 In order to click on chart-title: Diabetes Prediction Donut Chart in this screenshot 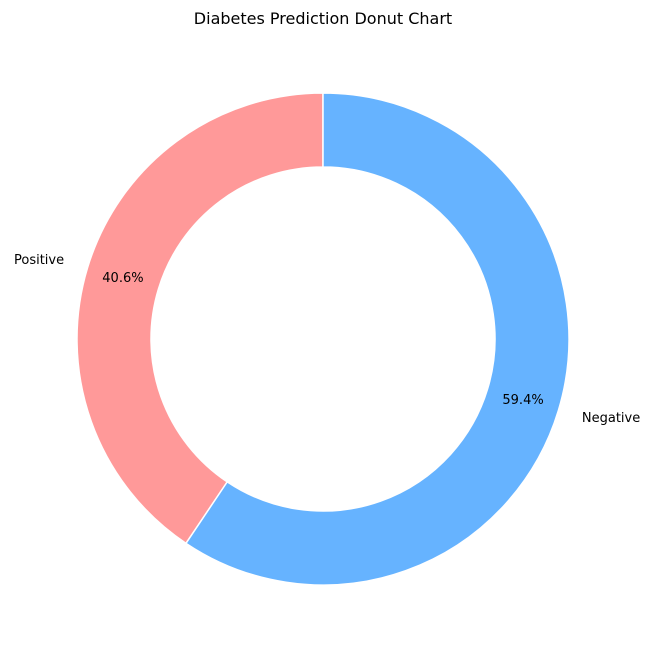, I will do `click(323, 18)`.